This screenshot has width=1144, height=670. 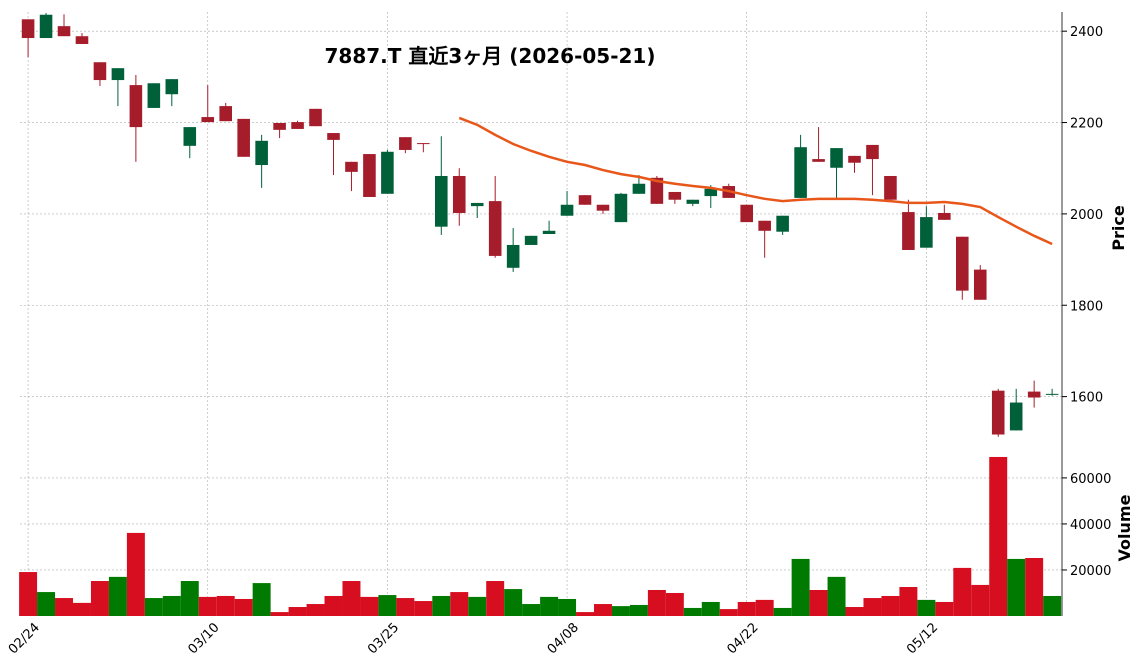 What do you see at coordinates (1086, 215) in the screenshot?
I see `y-tick-label: 2000` at bounding box center [1086, 215].